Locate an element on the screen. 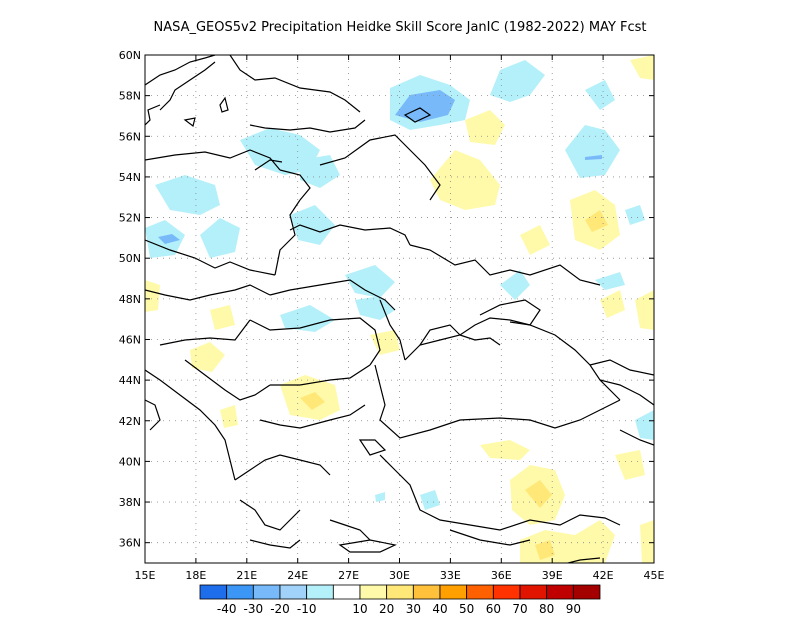 This screenshot has width=800, height=618. x-tick-label: 30E is located at coordinates (399, 575).